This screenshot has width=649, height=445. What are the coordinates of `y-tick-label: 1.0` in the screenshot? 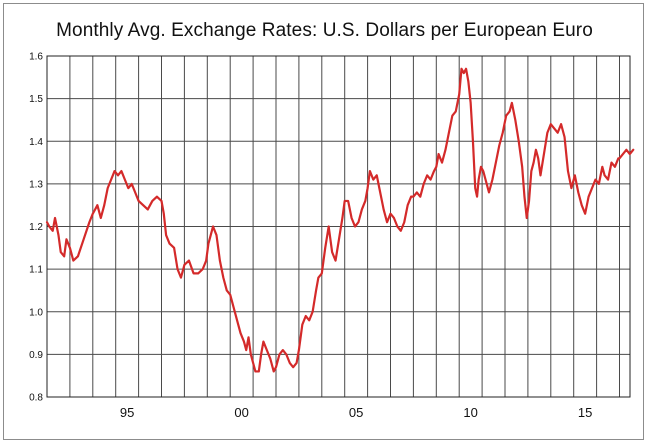 It's located at (36, 312).